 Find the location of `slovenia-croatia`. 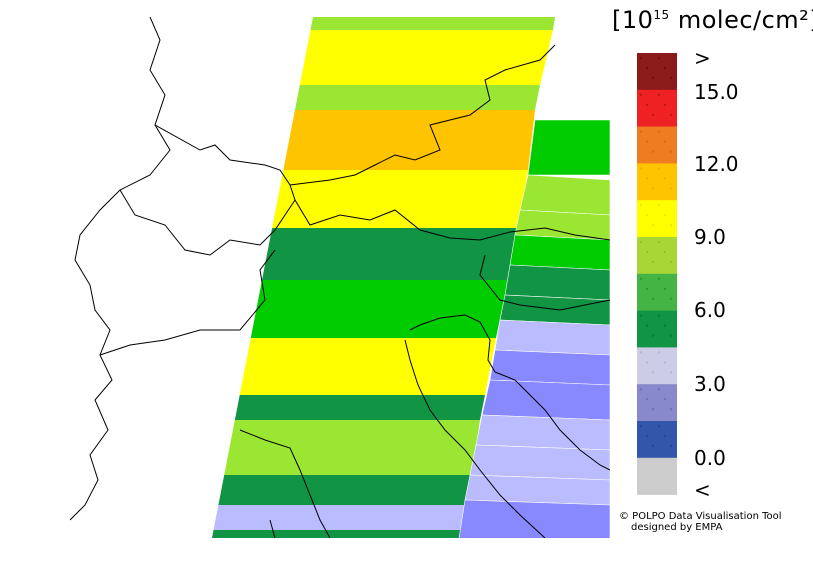

slovenia-croatia is located at coordinates (544, 282).